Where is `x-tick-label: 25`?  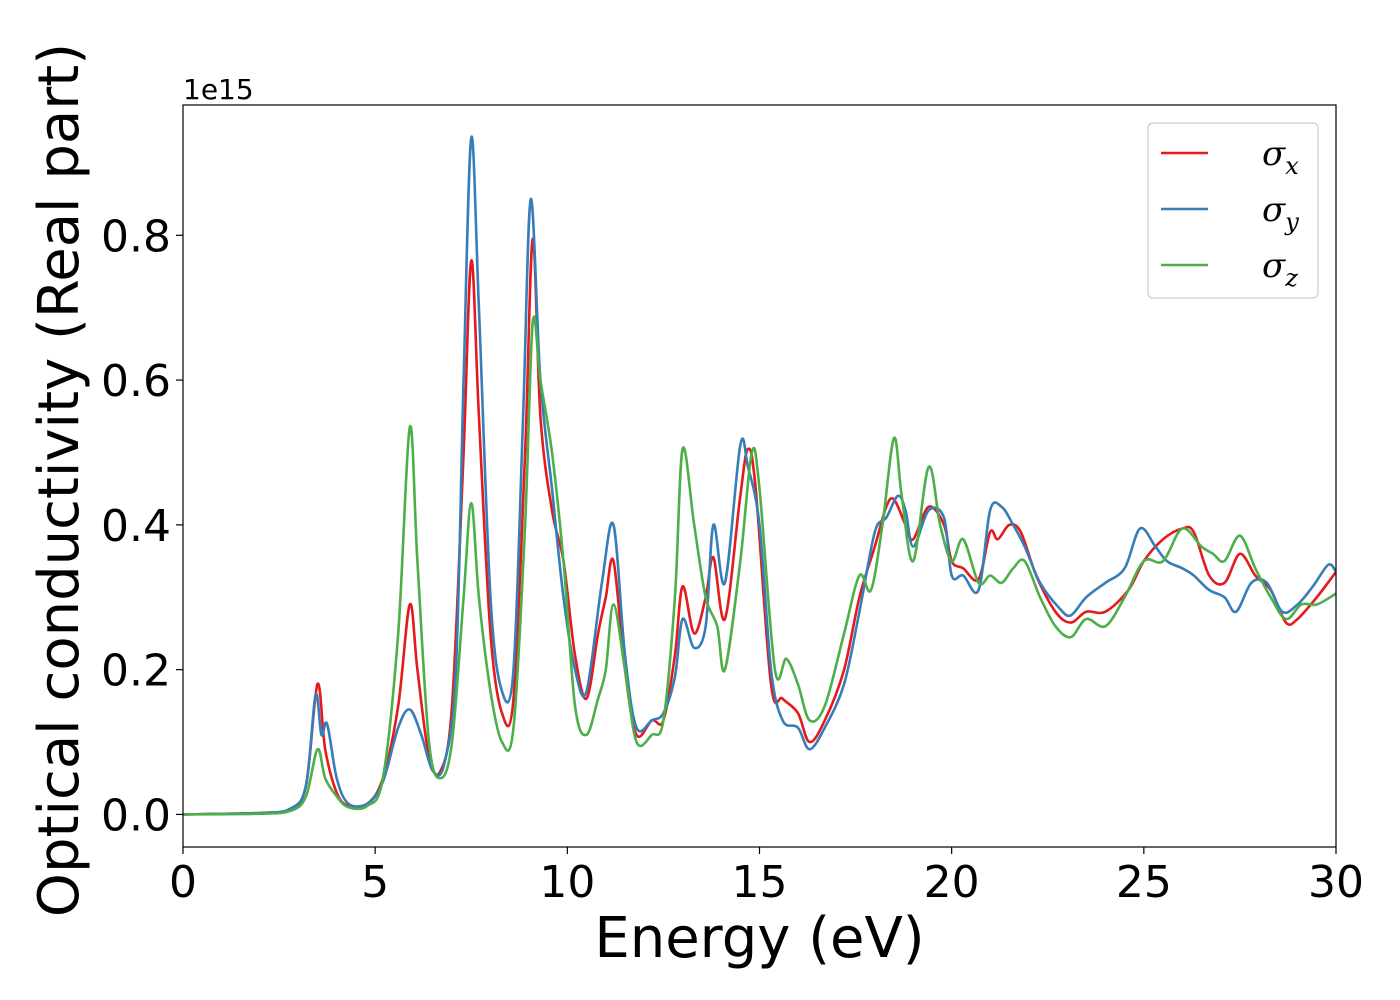
x-tick-label: 25 is located at coordinates (1144, 882).